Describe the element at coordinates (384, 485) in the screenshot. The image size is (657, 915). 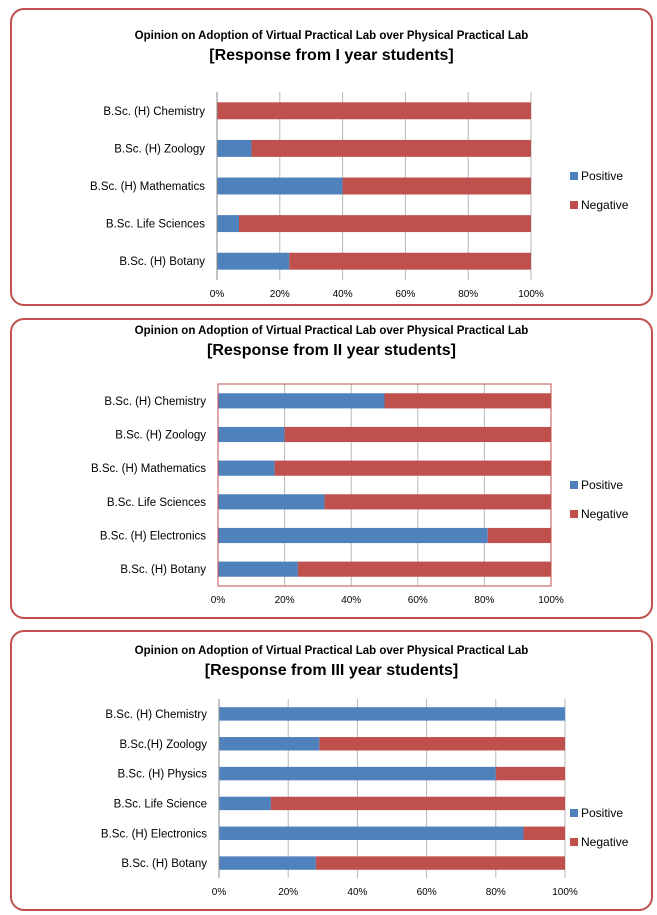
I see `plot-frame` at that location.